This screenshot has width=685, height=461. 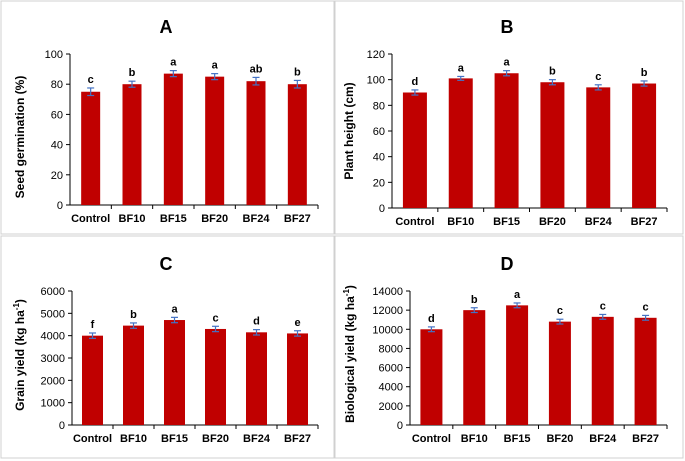 What do you see at coordinates (132, 144) in the screenshot?
I see `panel-a-bar-bf10` at bounding box center [132, 144].